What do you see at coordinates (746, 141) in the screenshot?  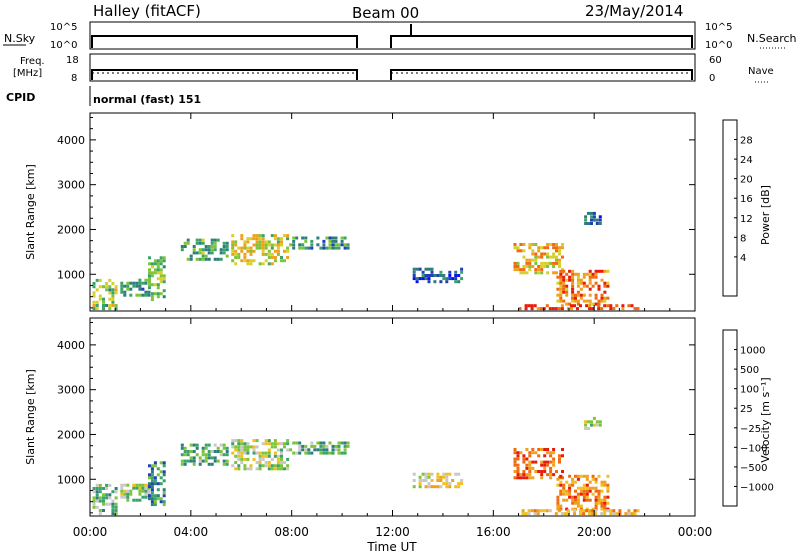 I see `power-panel-colorbar-tick-label: 28` at bounding box center [746, 141].